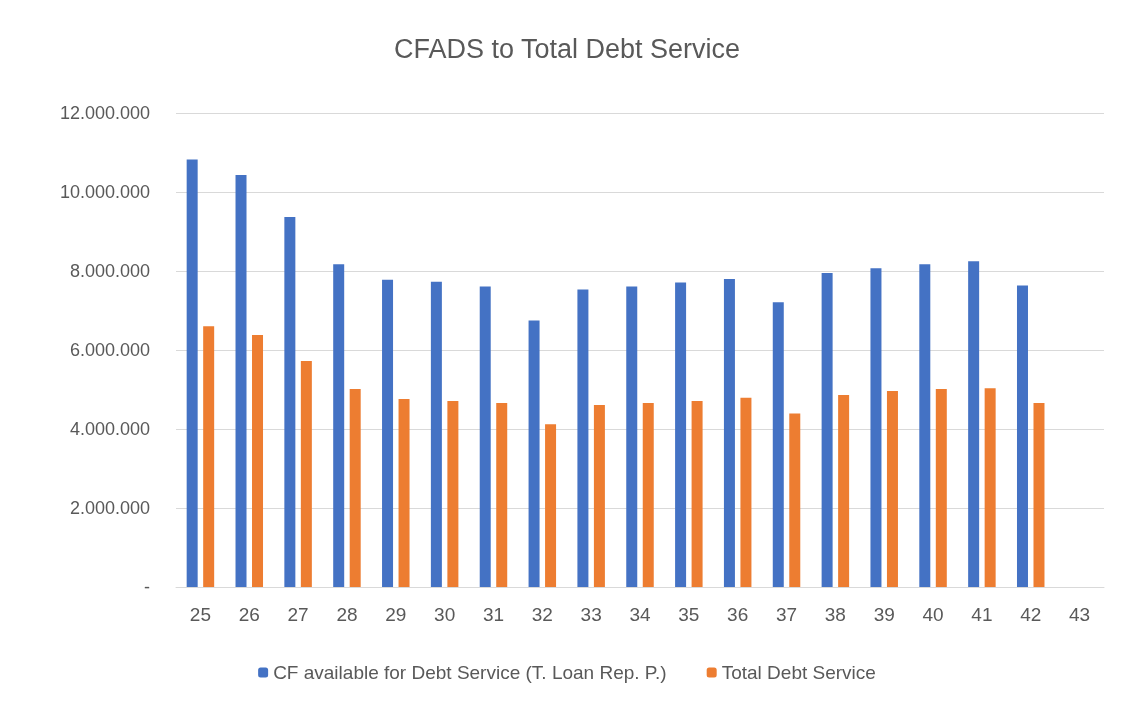 The height and width of the screenshot is (713, 1134). What do you see at coordinates (933, 614) in the screenshot?
I see `x-tick-label: 40` at bounding box center [933, 614].